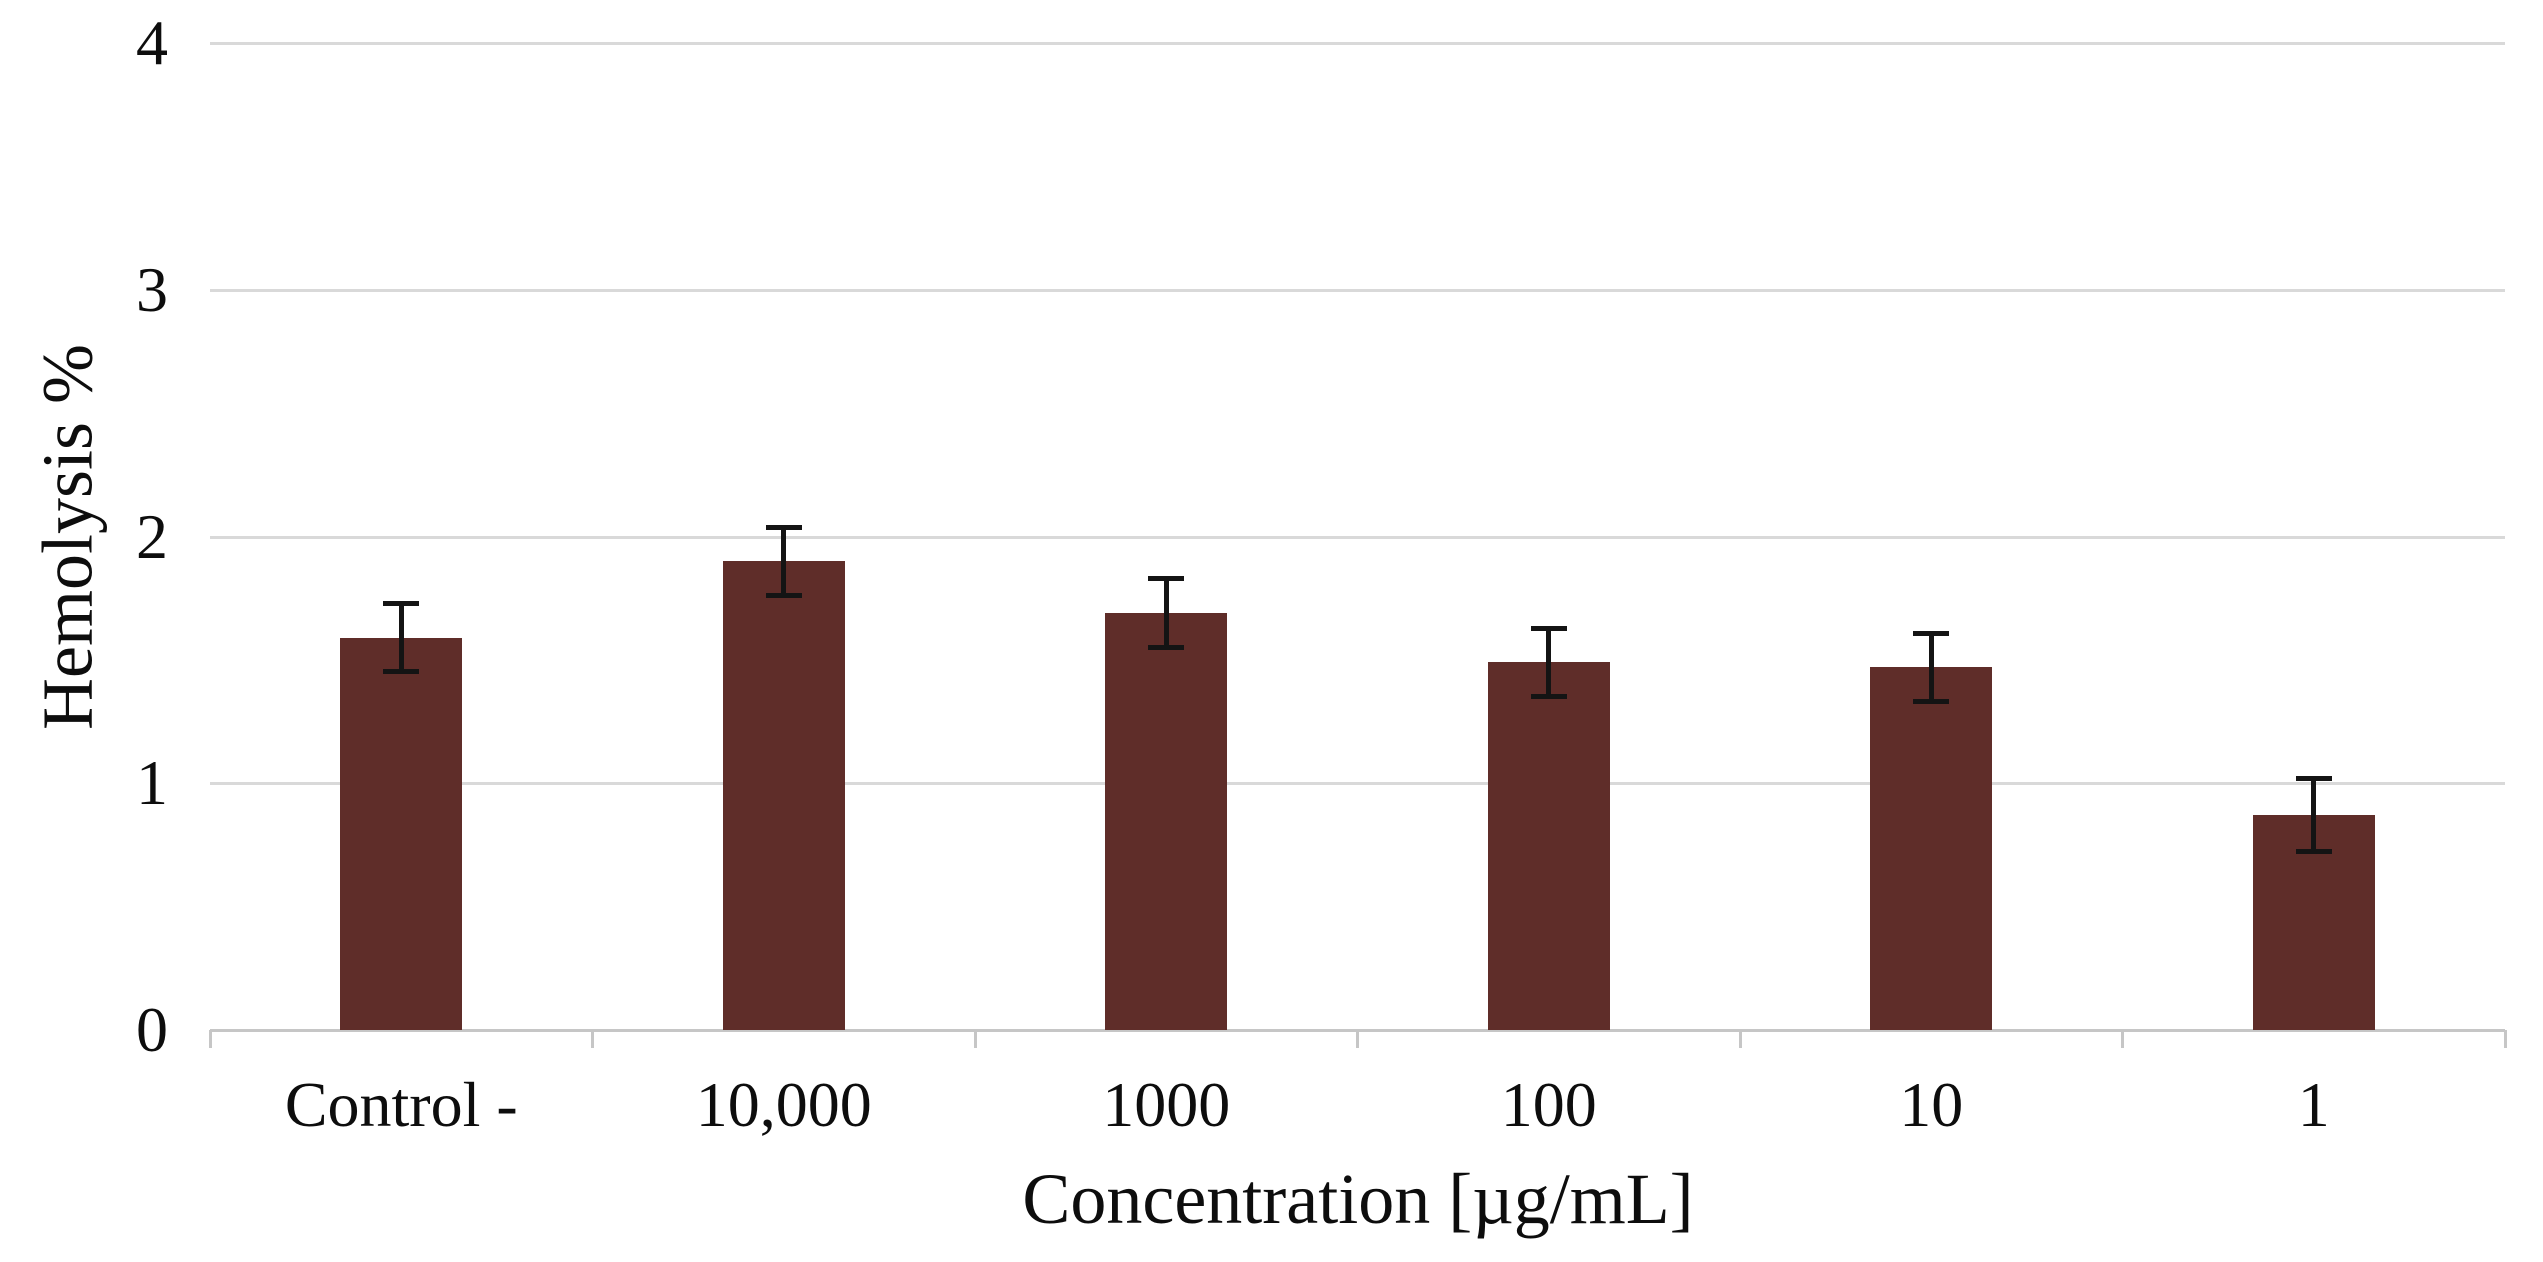 The image size is (2543, 1262). Describe the element at coordinates (152, 783) in the screenshot. I see `y-tick-label: 1` at that location.